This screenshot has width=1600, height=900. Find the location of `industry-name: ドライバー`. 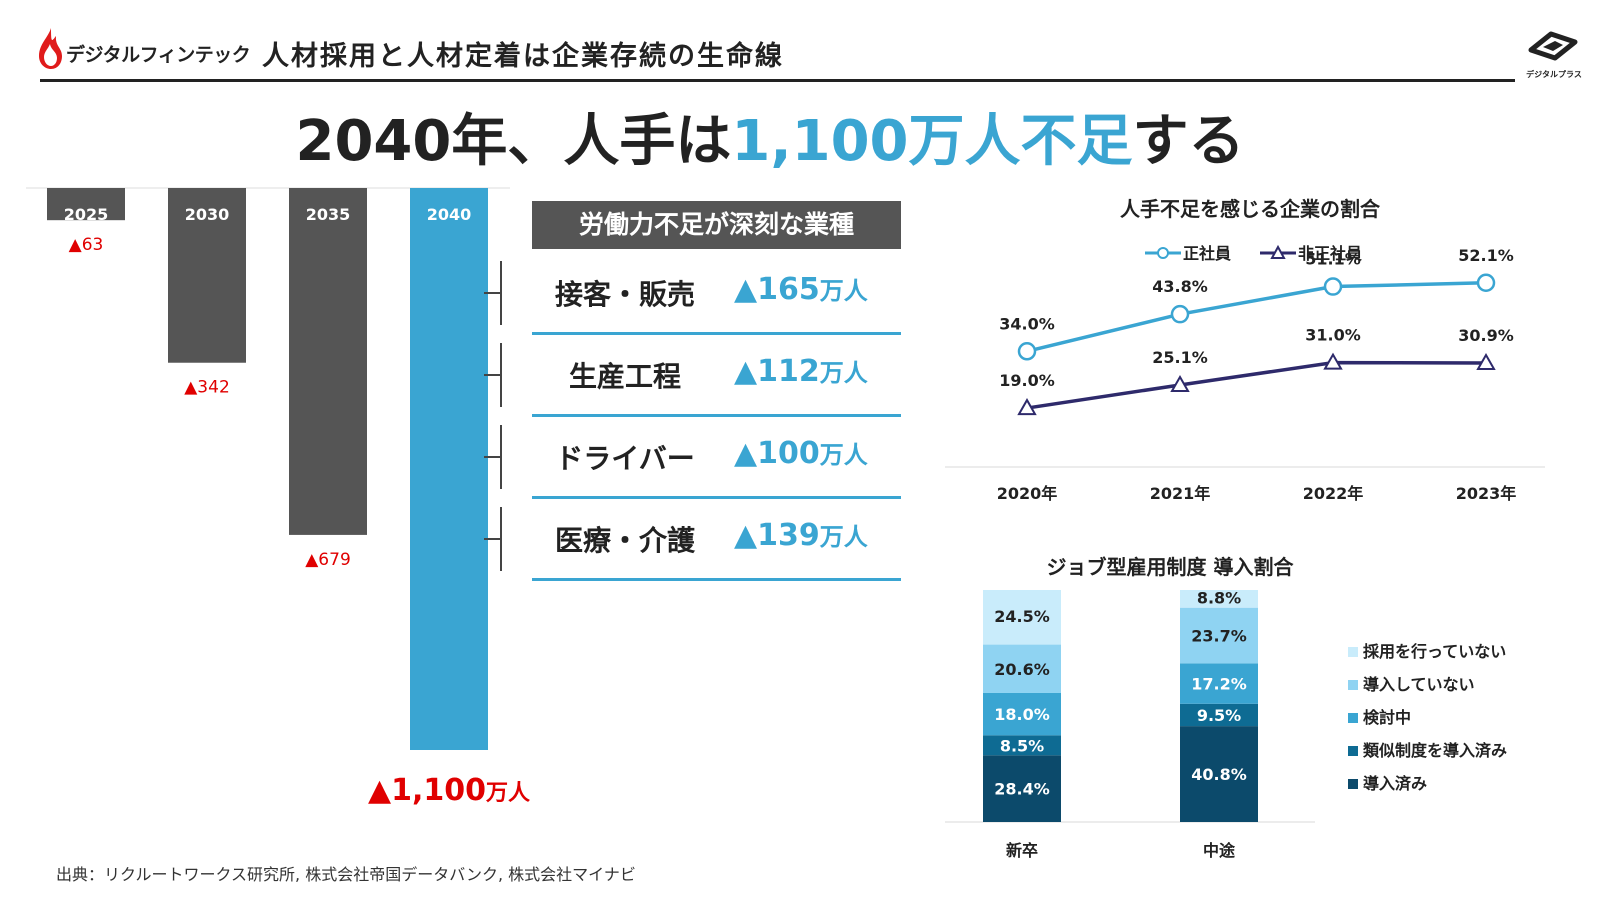

industry-name: ドライバー is located at coordinates (625, 458).